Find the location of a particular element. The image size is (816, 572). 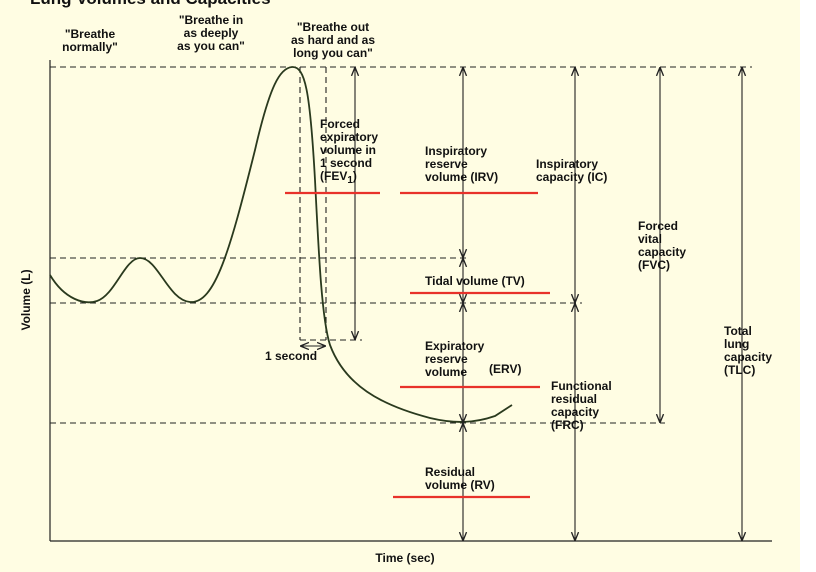

phase-caption-line: as deeply is located at coordinates (211, 33).